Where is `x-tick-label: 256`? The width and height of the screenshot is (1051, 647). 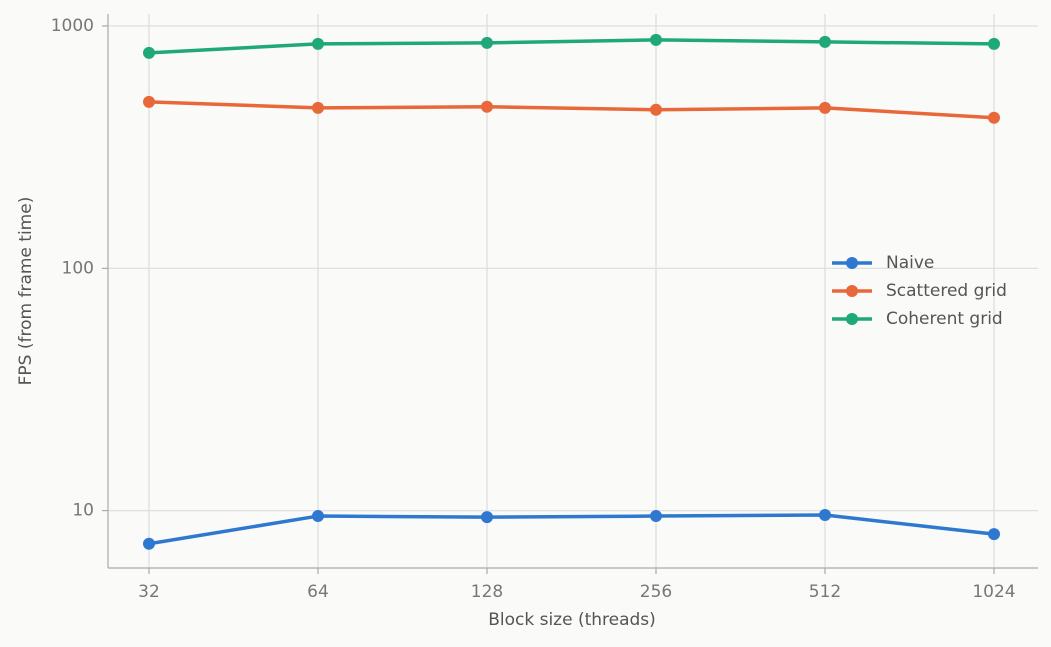
x-tick-label: 256 is located at coordinates (656, 592).